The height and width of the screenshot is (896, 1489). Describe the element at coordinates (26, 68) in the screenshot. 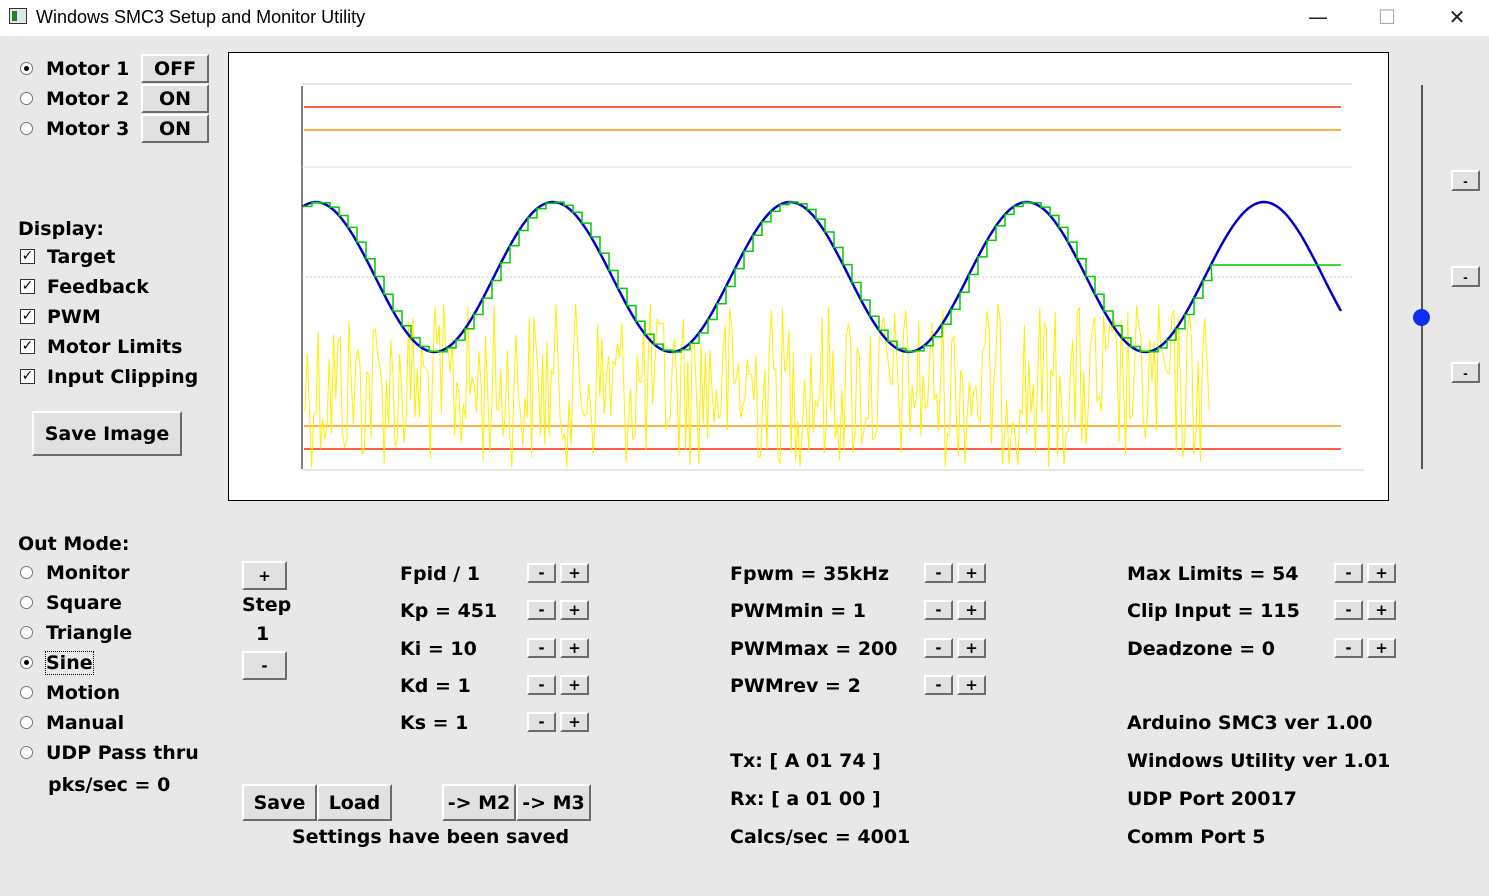

I see `motor-1-radio` at that location.